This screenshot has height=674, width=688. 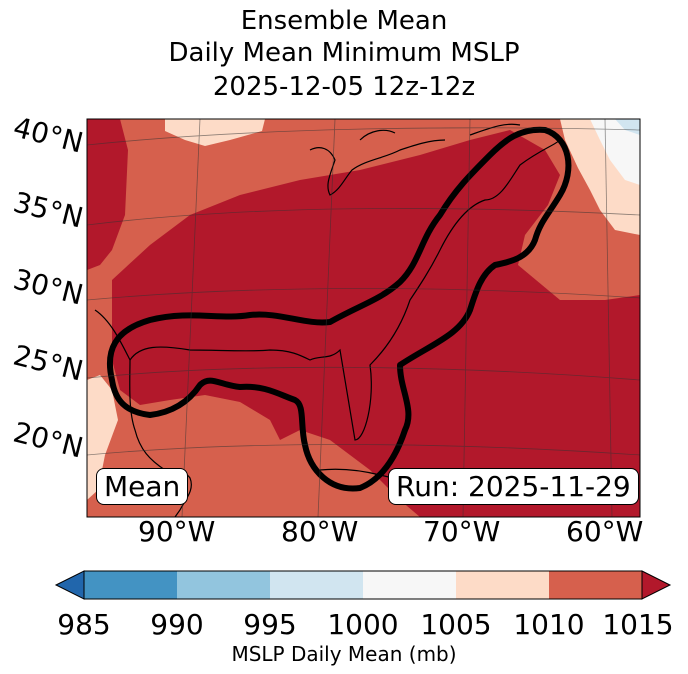 I want to click on colorbar-over-arrow, so click(x=656, y=585).